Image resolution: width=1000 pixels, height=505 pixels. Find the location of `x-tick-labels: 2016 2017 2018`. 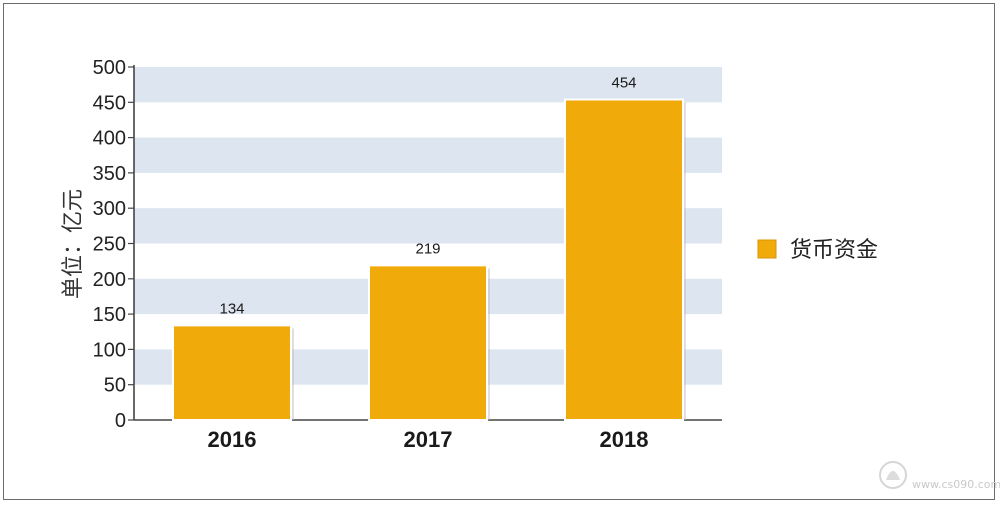

x-tick-labels: 2016 2017 2018 is located at coordinates (428, 439).